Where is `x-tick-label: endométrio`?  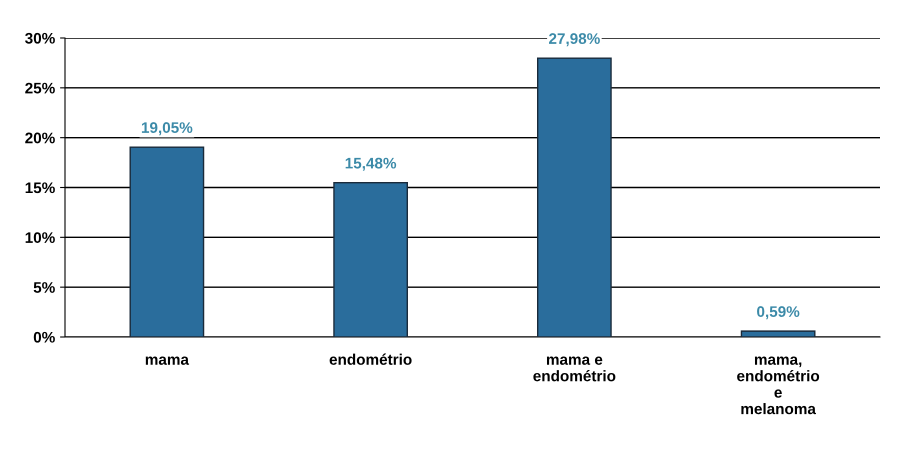 x-tick-label: endométrio is located at coordinates (371, 359).